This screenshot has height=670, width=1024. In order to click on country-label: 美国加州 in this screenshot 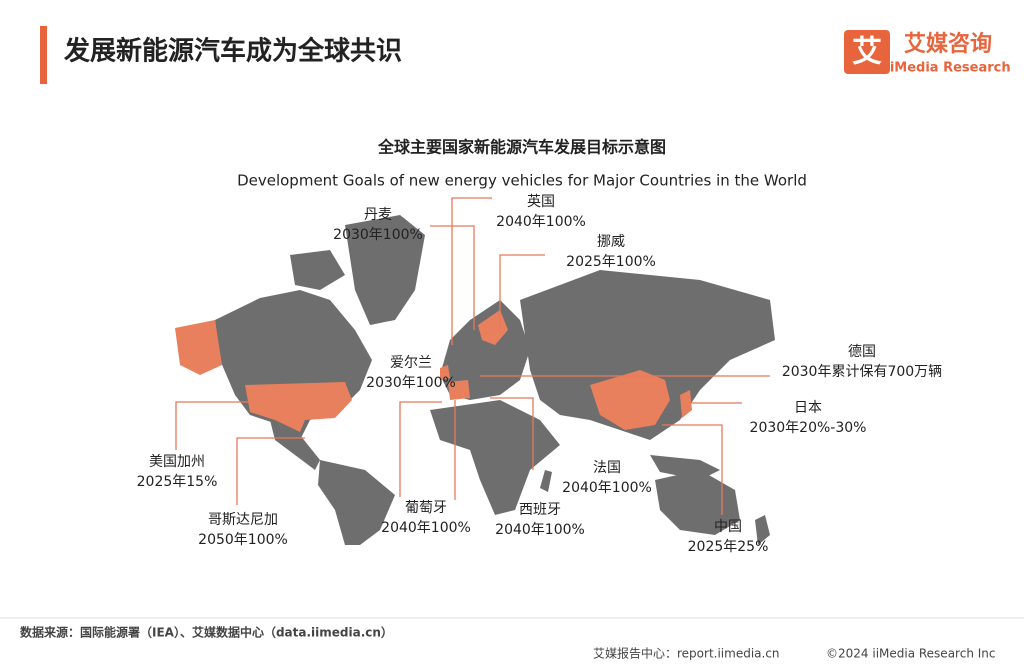, I will do `click(177, 462)`.